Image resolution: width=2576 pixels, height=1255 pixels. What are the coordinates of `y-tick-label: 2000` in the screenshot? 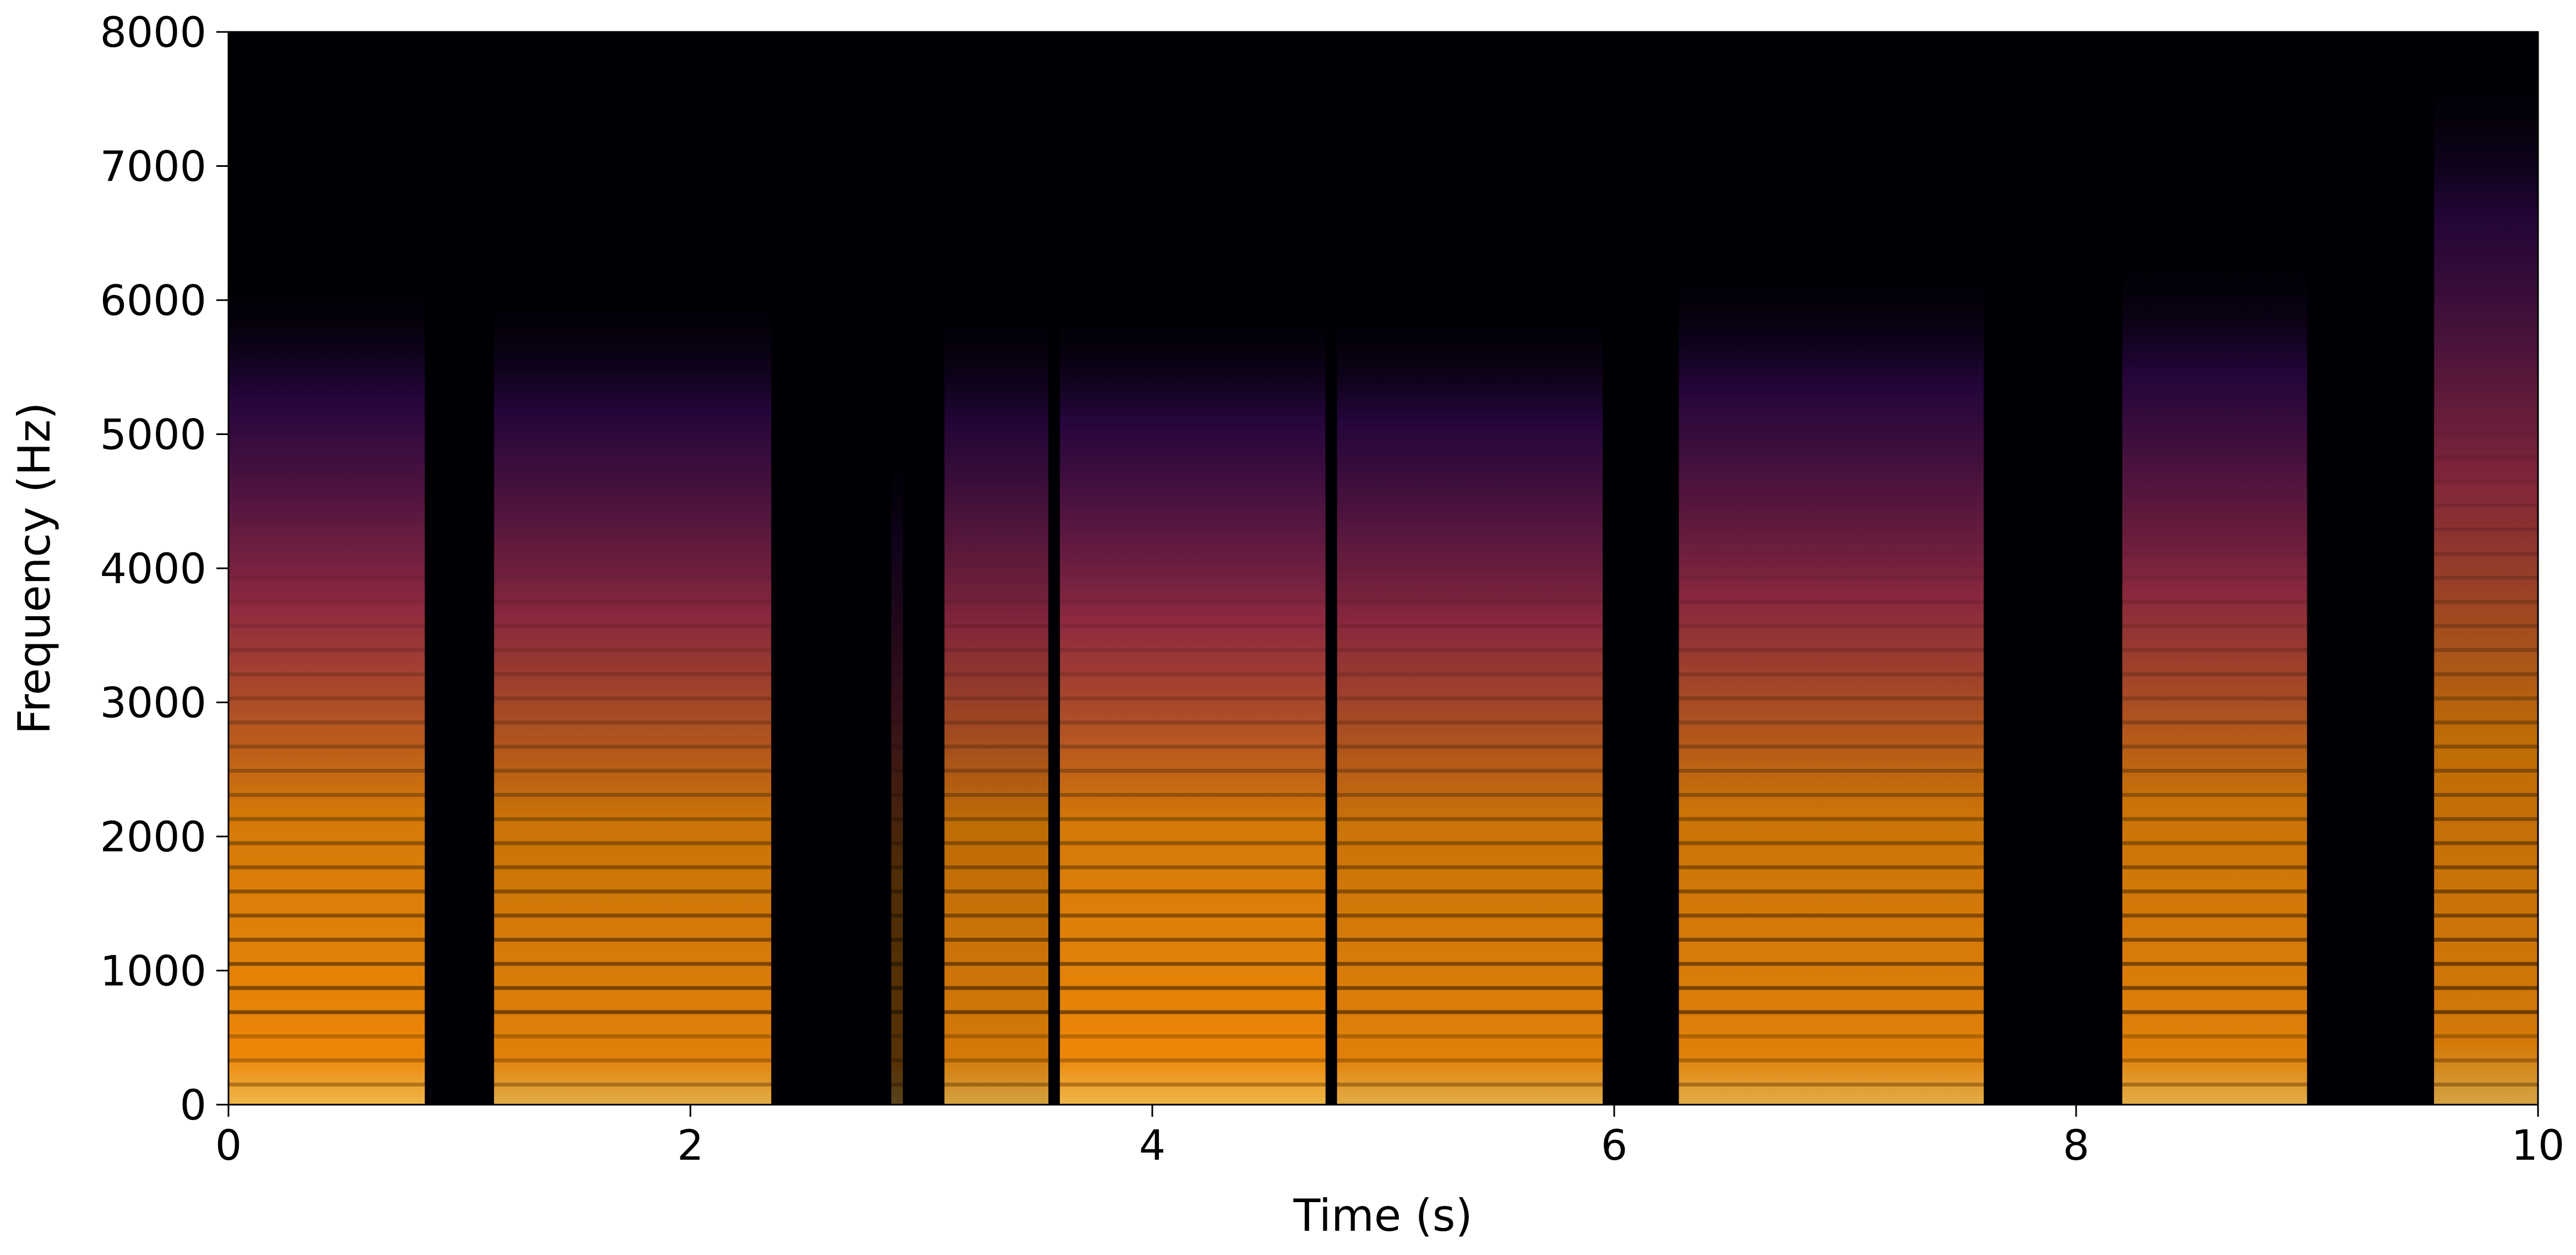 It's located at (153, 836).